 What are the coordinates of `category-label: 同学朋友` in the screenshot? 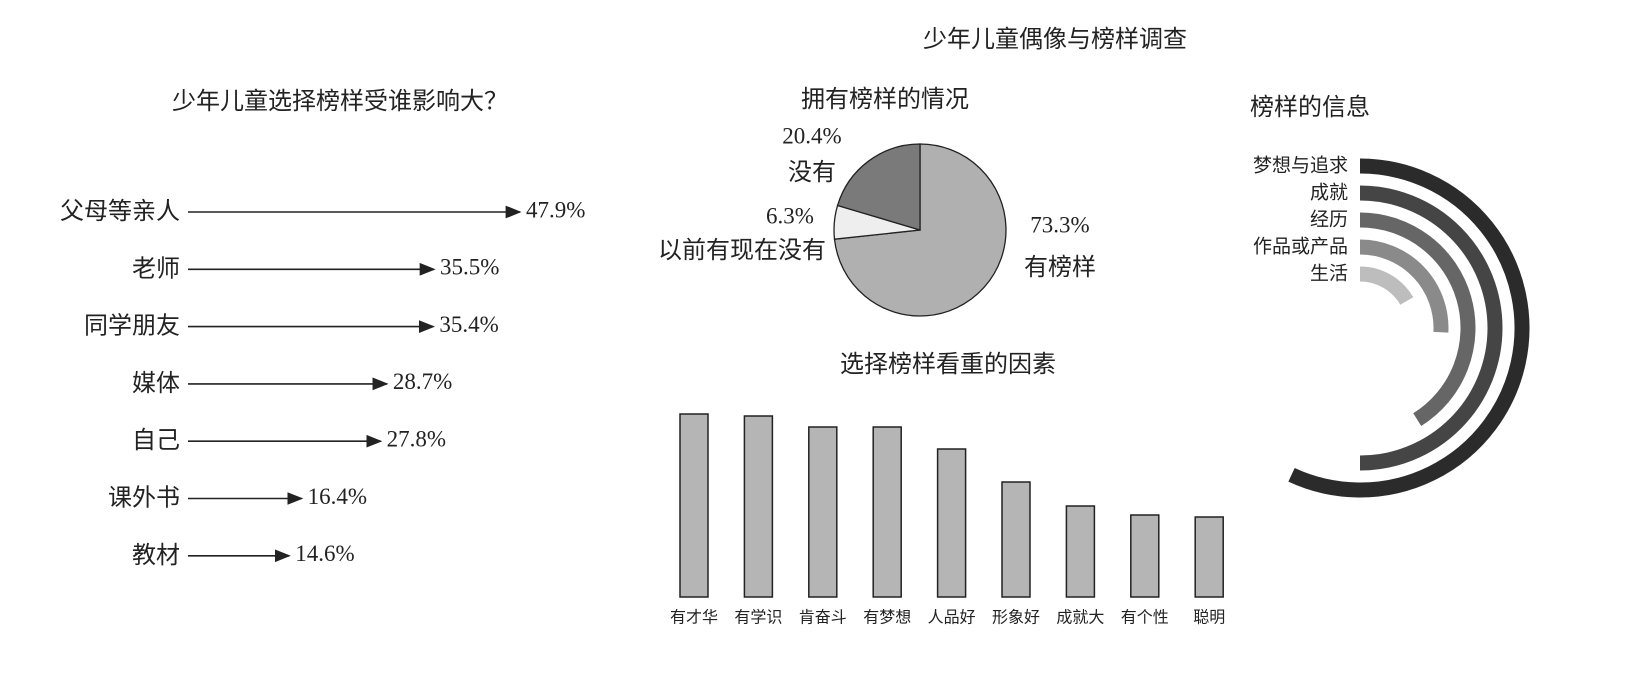 It's located at (132, 326).